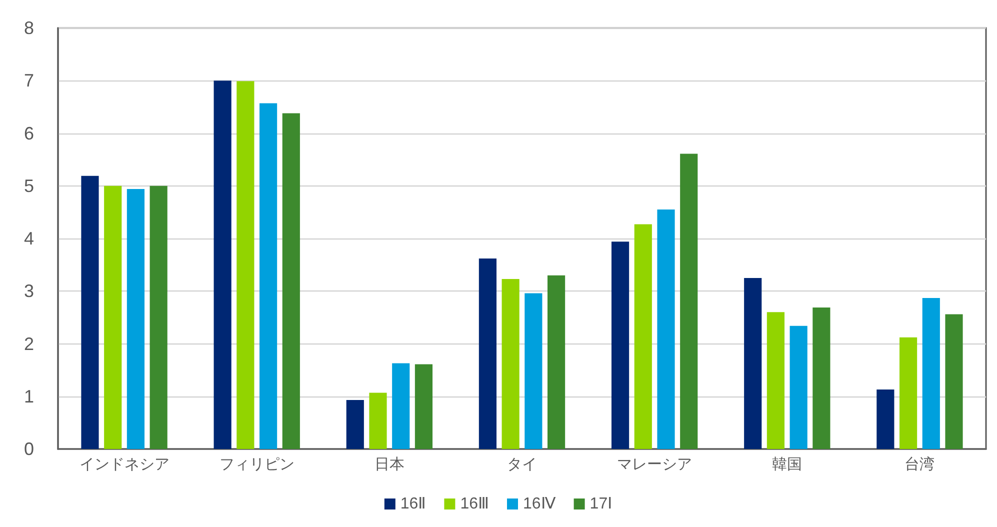 The width and height of the screenshot is (997, 527). I want to click on y-tick-label: 7, so click(29, 80).